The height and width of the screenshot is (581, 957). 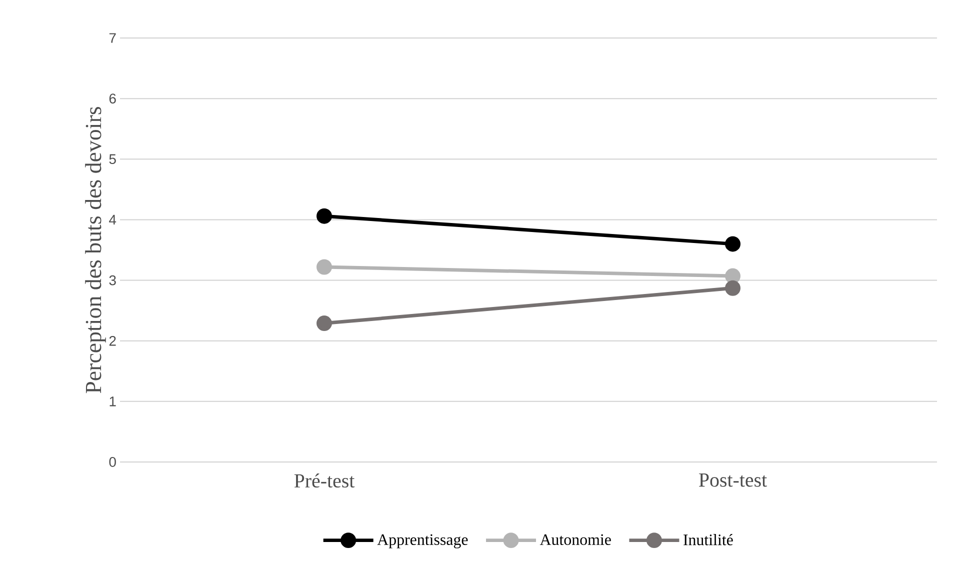 What do you see at coordinates (95, 250) in the screenshot?
I see `y-axis-title: Perception des buts des devoirs` at bounding box center [95, 250].